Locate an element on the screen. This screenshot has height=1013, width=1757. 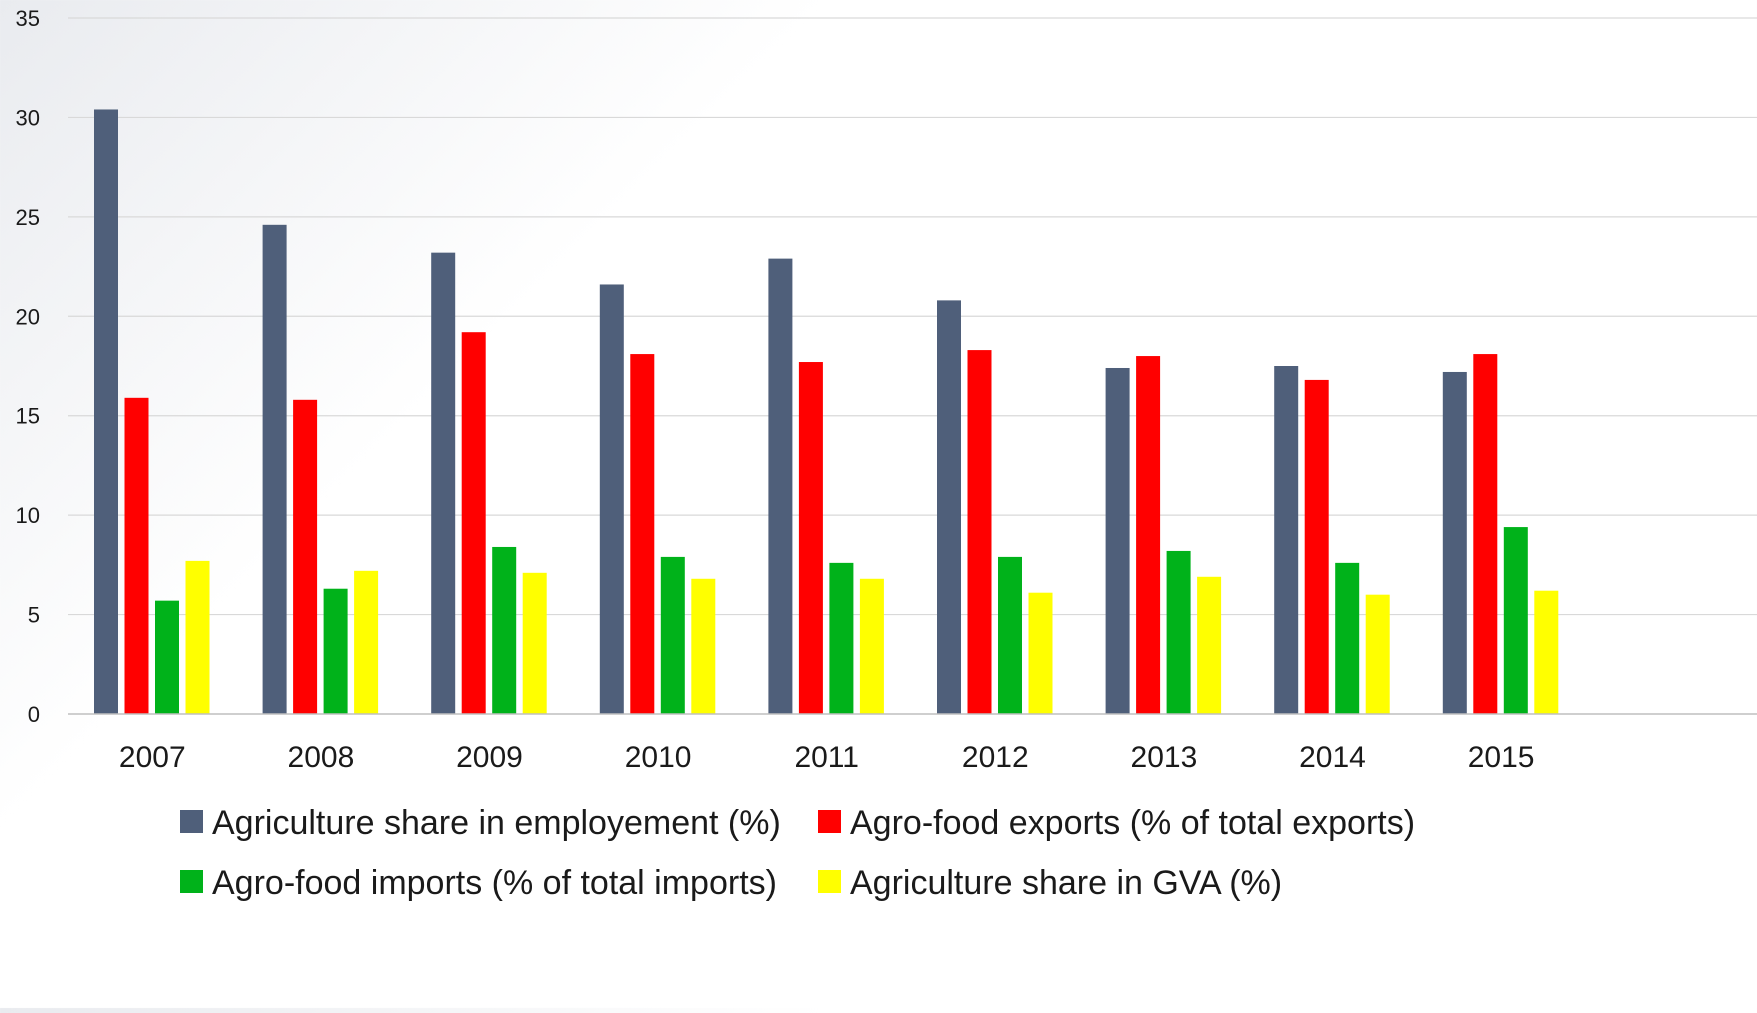
bar-agro-food-exports-of-total-exports-2011 is located at coordinates (810, 538).